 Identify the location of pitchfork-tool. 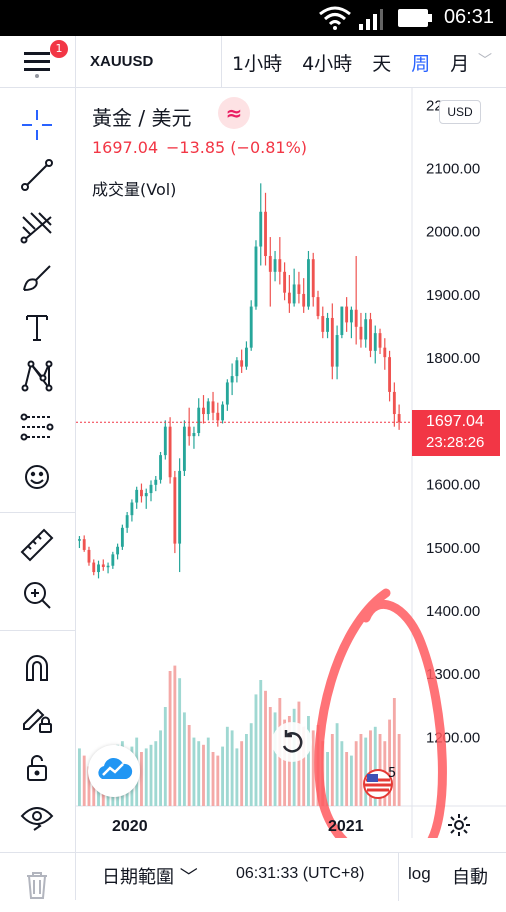
(37, 227).